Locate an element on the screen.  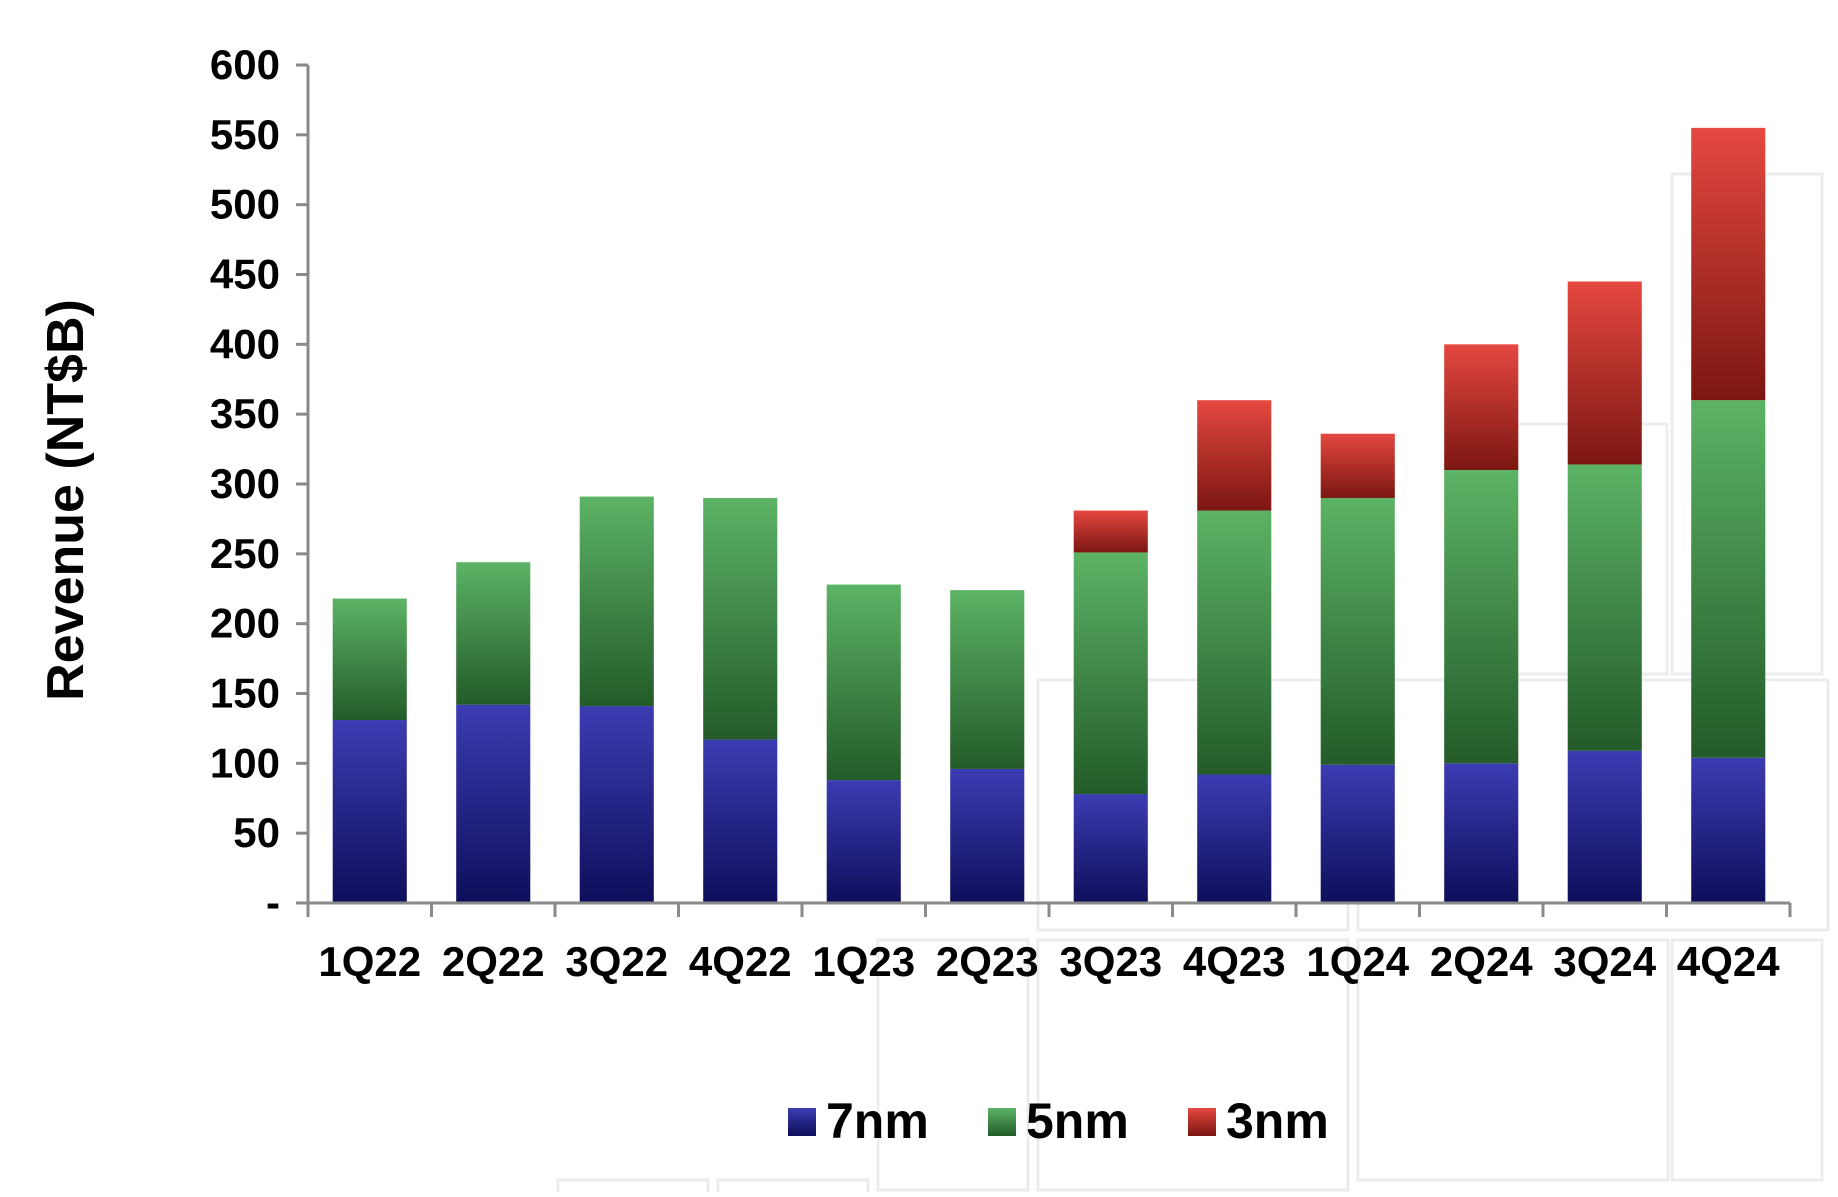
bar-7nm-4Q23 is located at coordinates (1234, 838).